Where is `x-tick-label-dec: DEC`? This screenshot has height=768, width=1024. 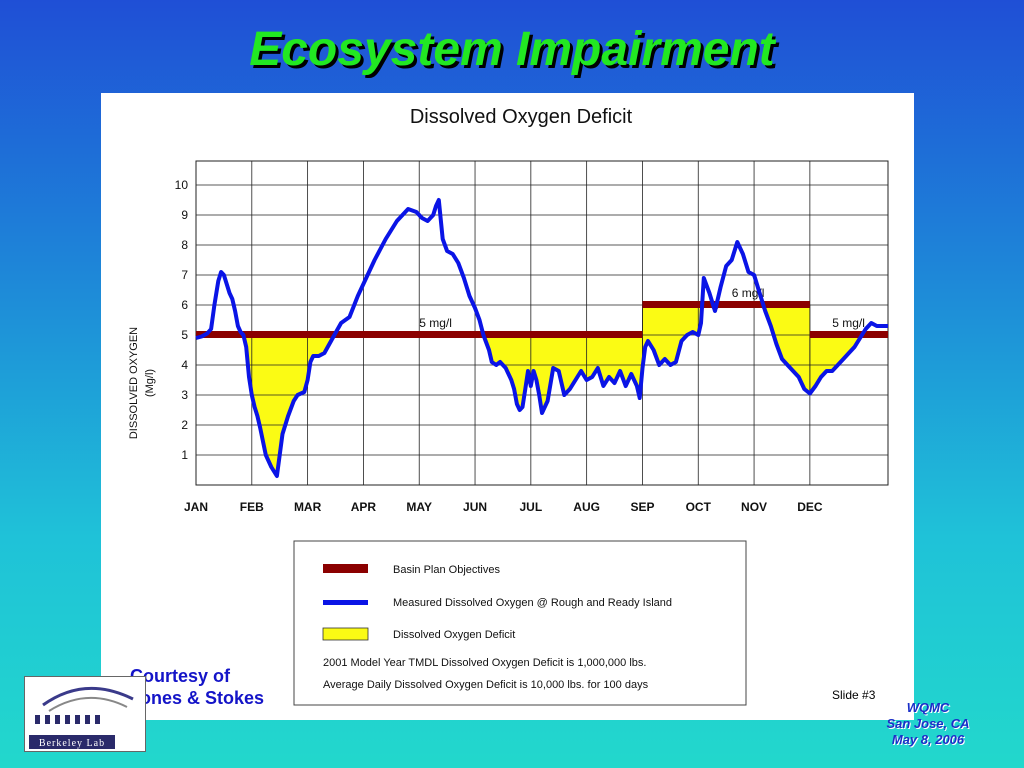
x-tick-label-dec: DEC is located at coordinates (810, 507).